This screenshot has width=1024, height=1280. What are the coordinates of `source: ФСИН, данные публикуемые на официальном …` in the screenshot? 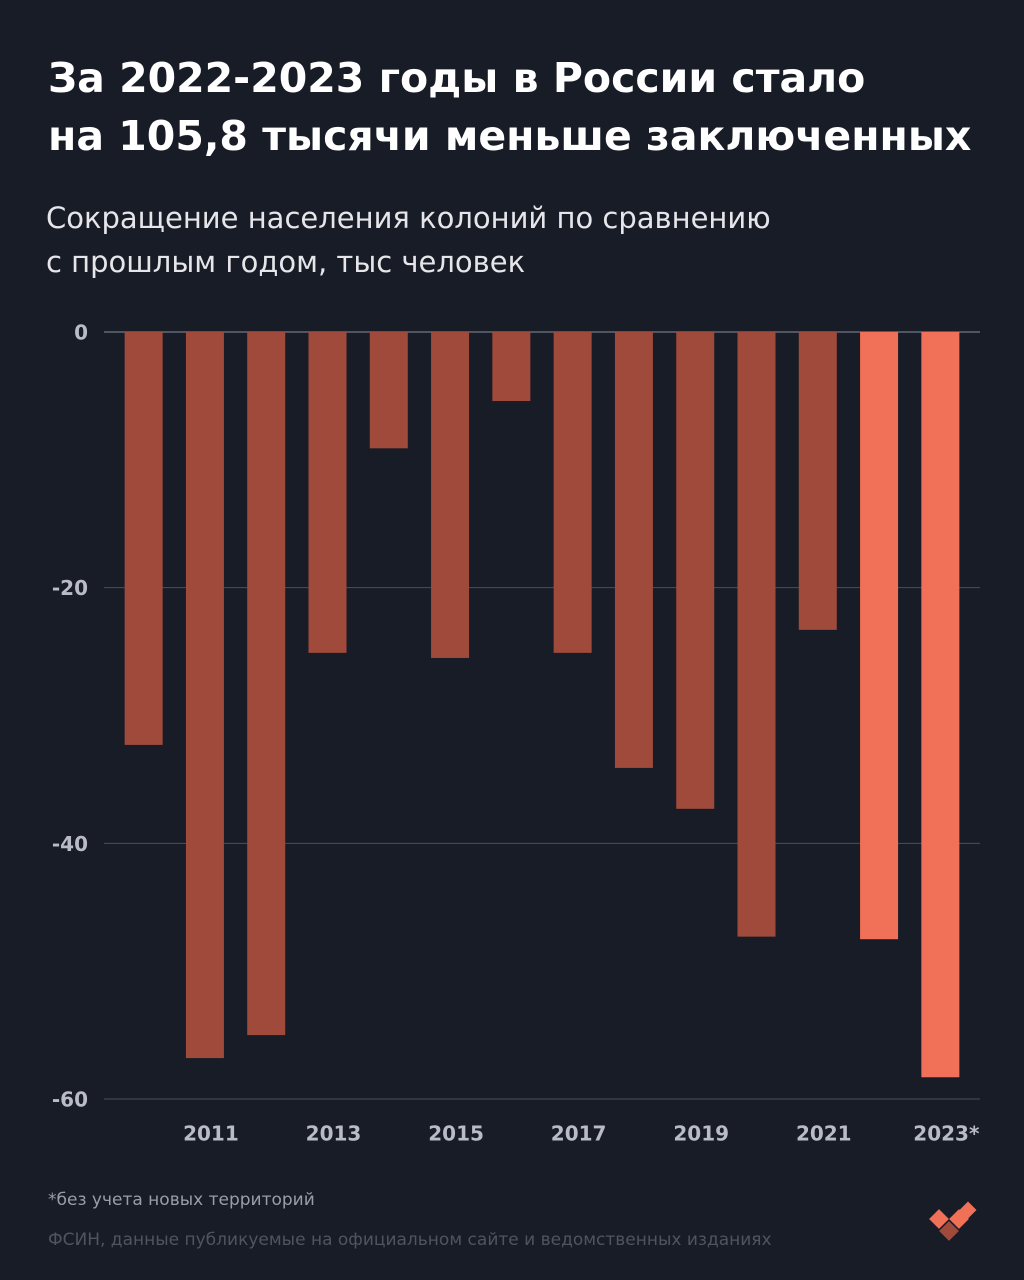 It's located at (410, 1240).